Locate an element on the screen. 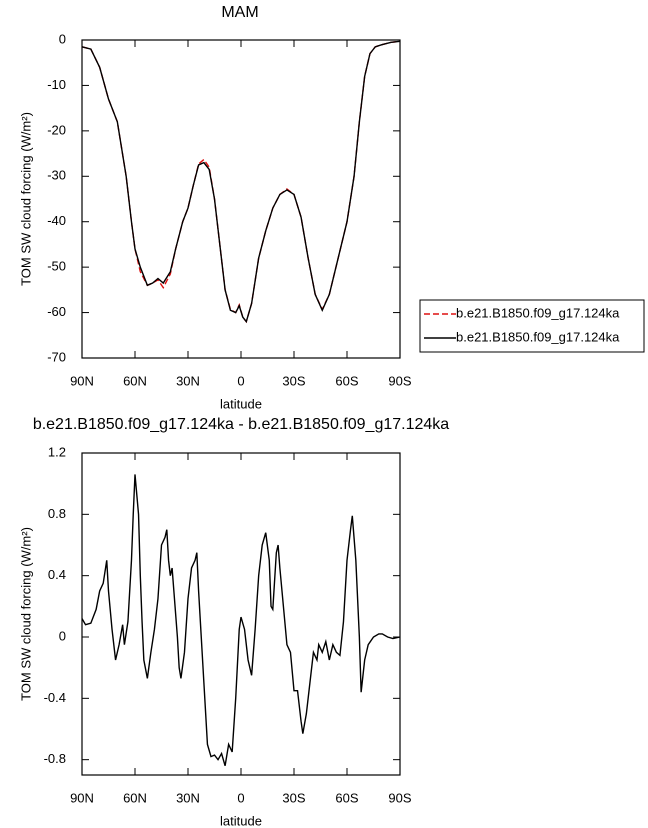  y-tick-label: 0.8 is located at coordinates (57, 513).